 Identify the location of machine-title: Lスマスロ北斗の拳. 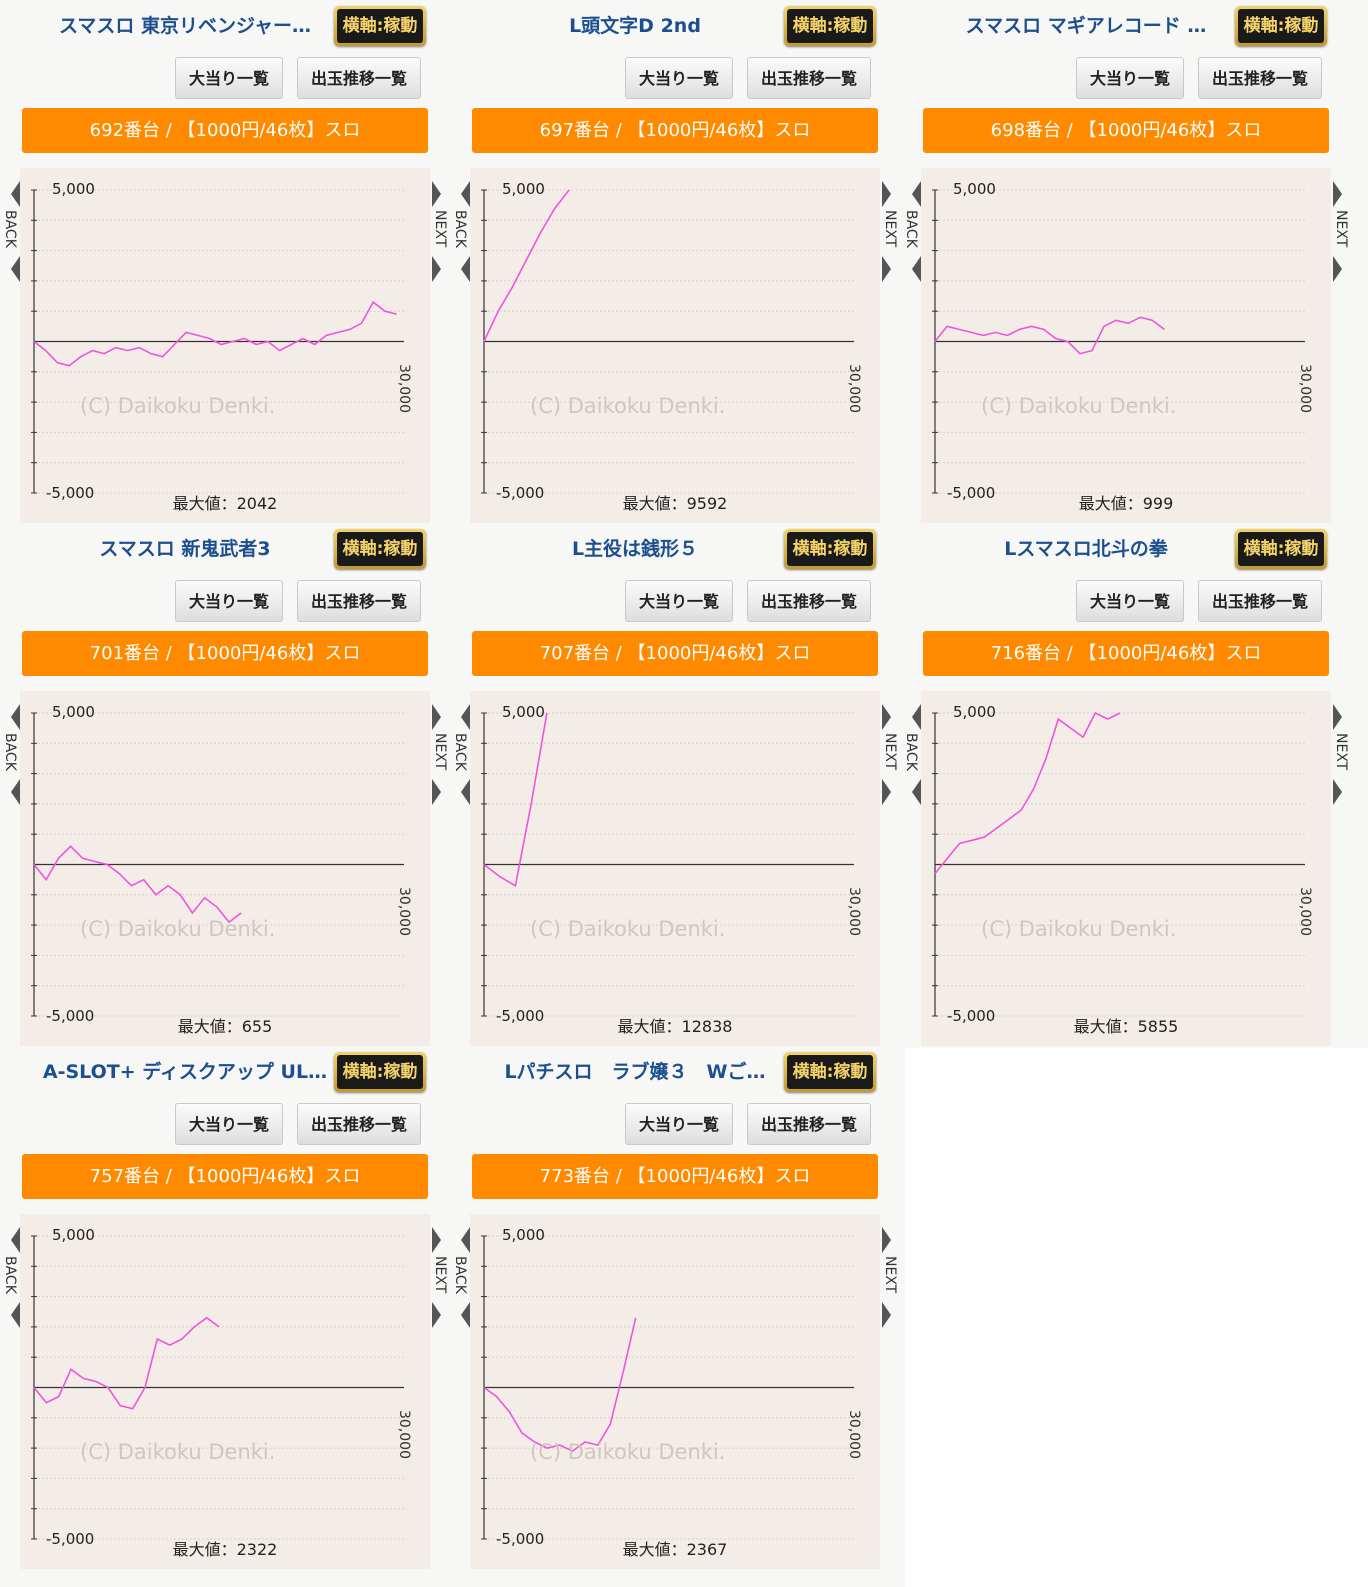
(1086, 549).